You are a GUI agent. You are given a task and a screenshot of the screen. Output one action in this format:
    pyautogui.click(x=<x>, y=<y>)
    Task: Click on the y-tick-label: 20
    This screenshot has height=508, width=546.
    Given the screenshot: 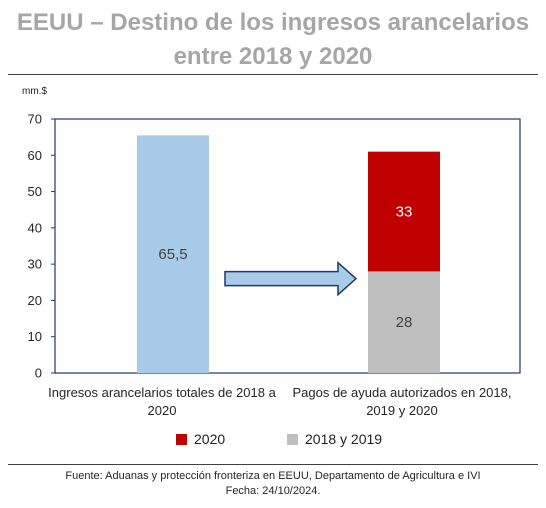 What is the action you would take?
    pyautogui.click(x=35, y=300)
    